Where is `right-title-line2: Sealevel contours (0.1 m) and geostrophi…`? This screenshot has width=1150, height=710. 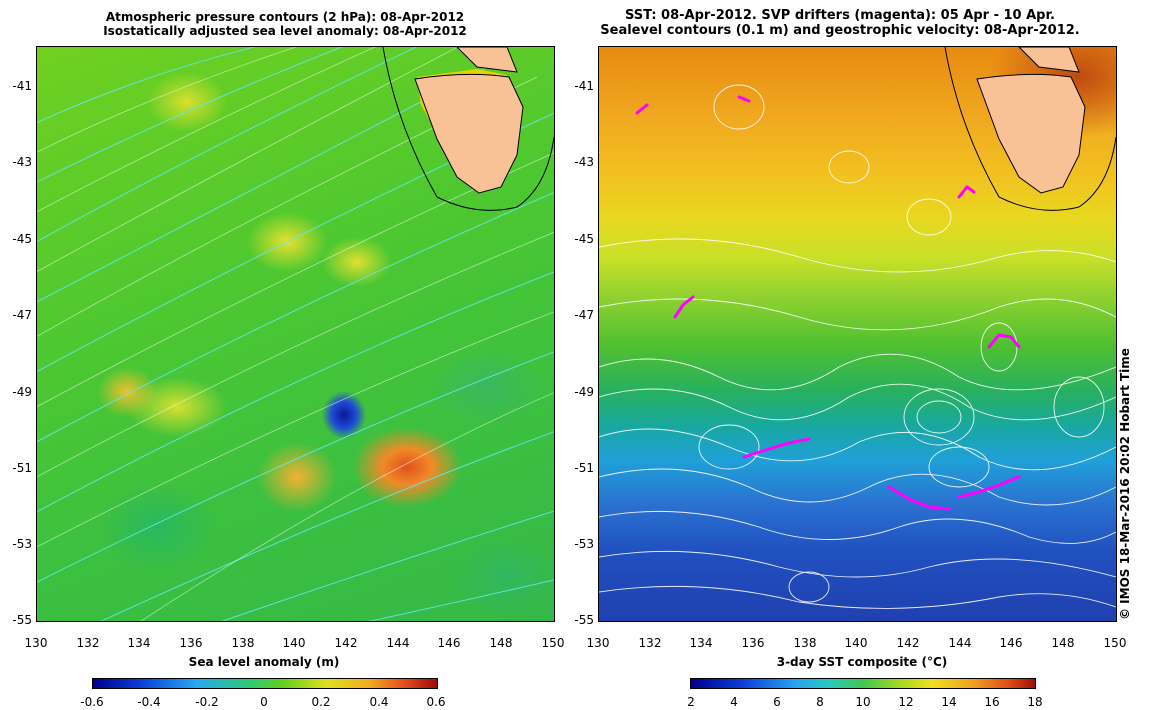
right-title-line2: Sealevel contours (0.1 m) and geostrophi… is located at coordinates (840, 30).